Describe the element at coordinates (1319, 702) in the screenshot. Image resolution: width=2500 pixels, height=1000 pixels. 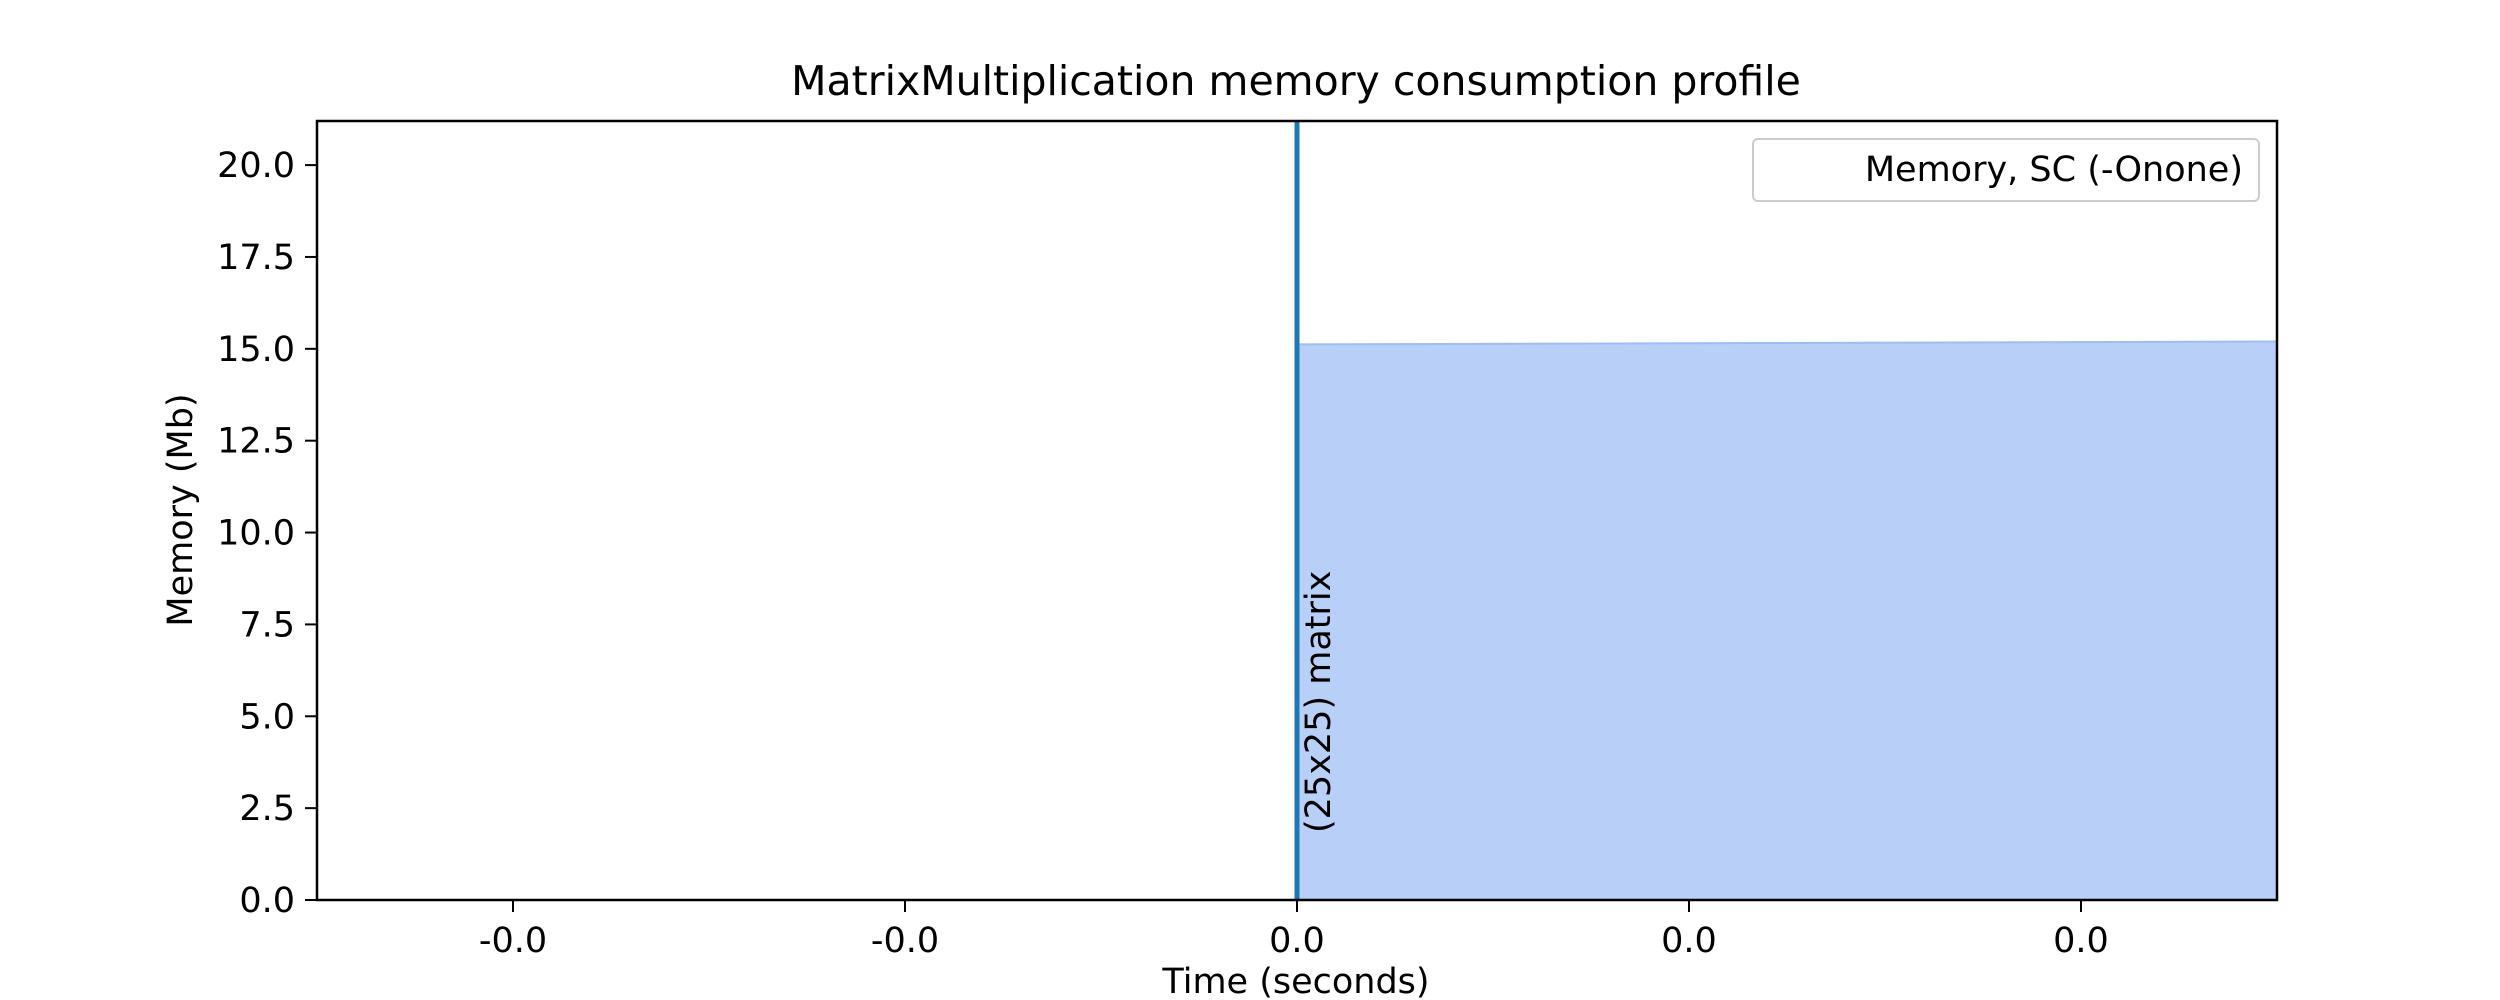
I see `marker-label-0: (25x25) matrix` at that location.